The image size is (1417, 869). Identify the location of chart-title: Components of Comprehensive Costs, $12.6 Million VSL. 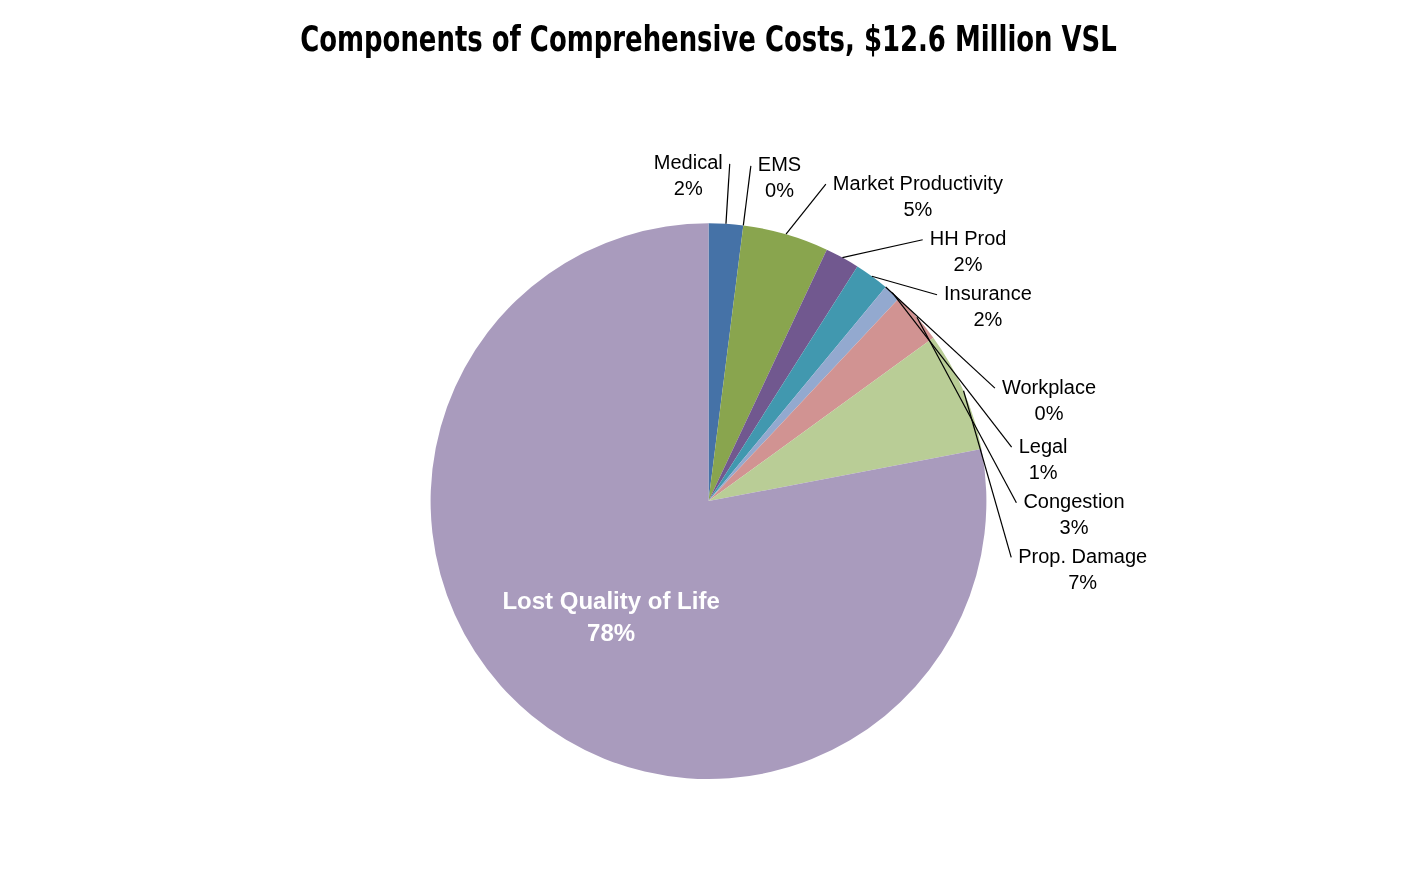
(708, 38).